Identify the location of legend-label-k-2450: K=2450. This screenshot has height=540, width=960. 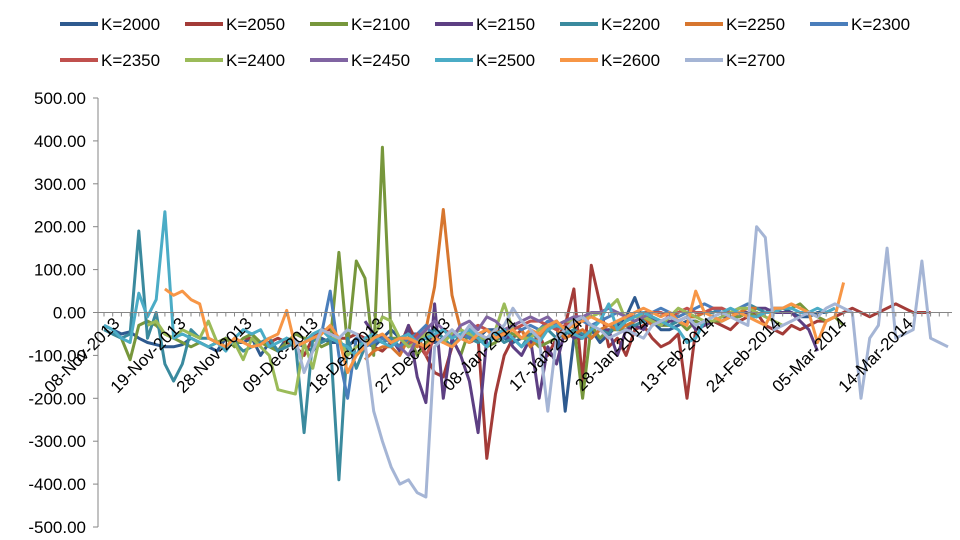
(380, 60).